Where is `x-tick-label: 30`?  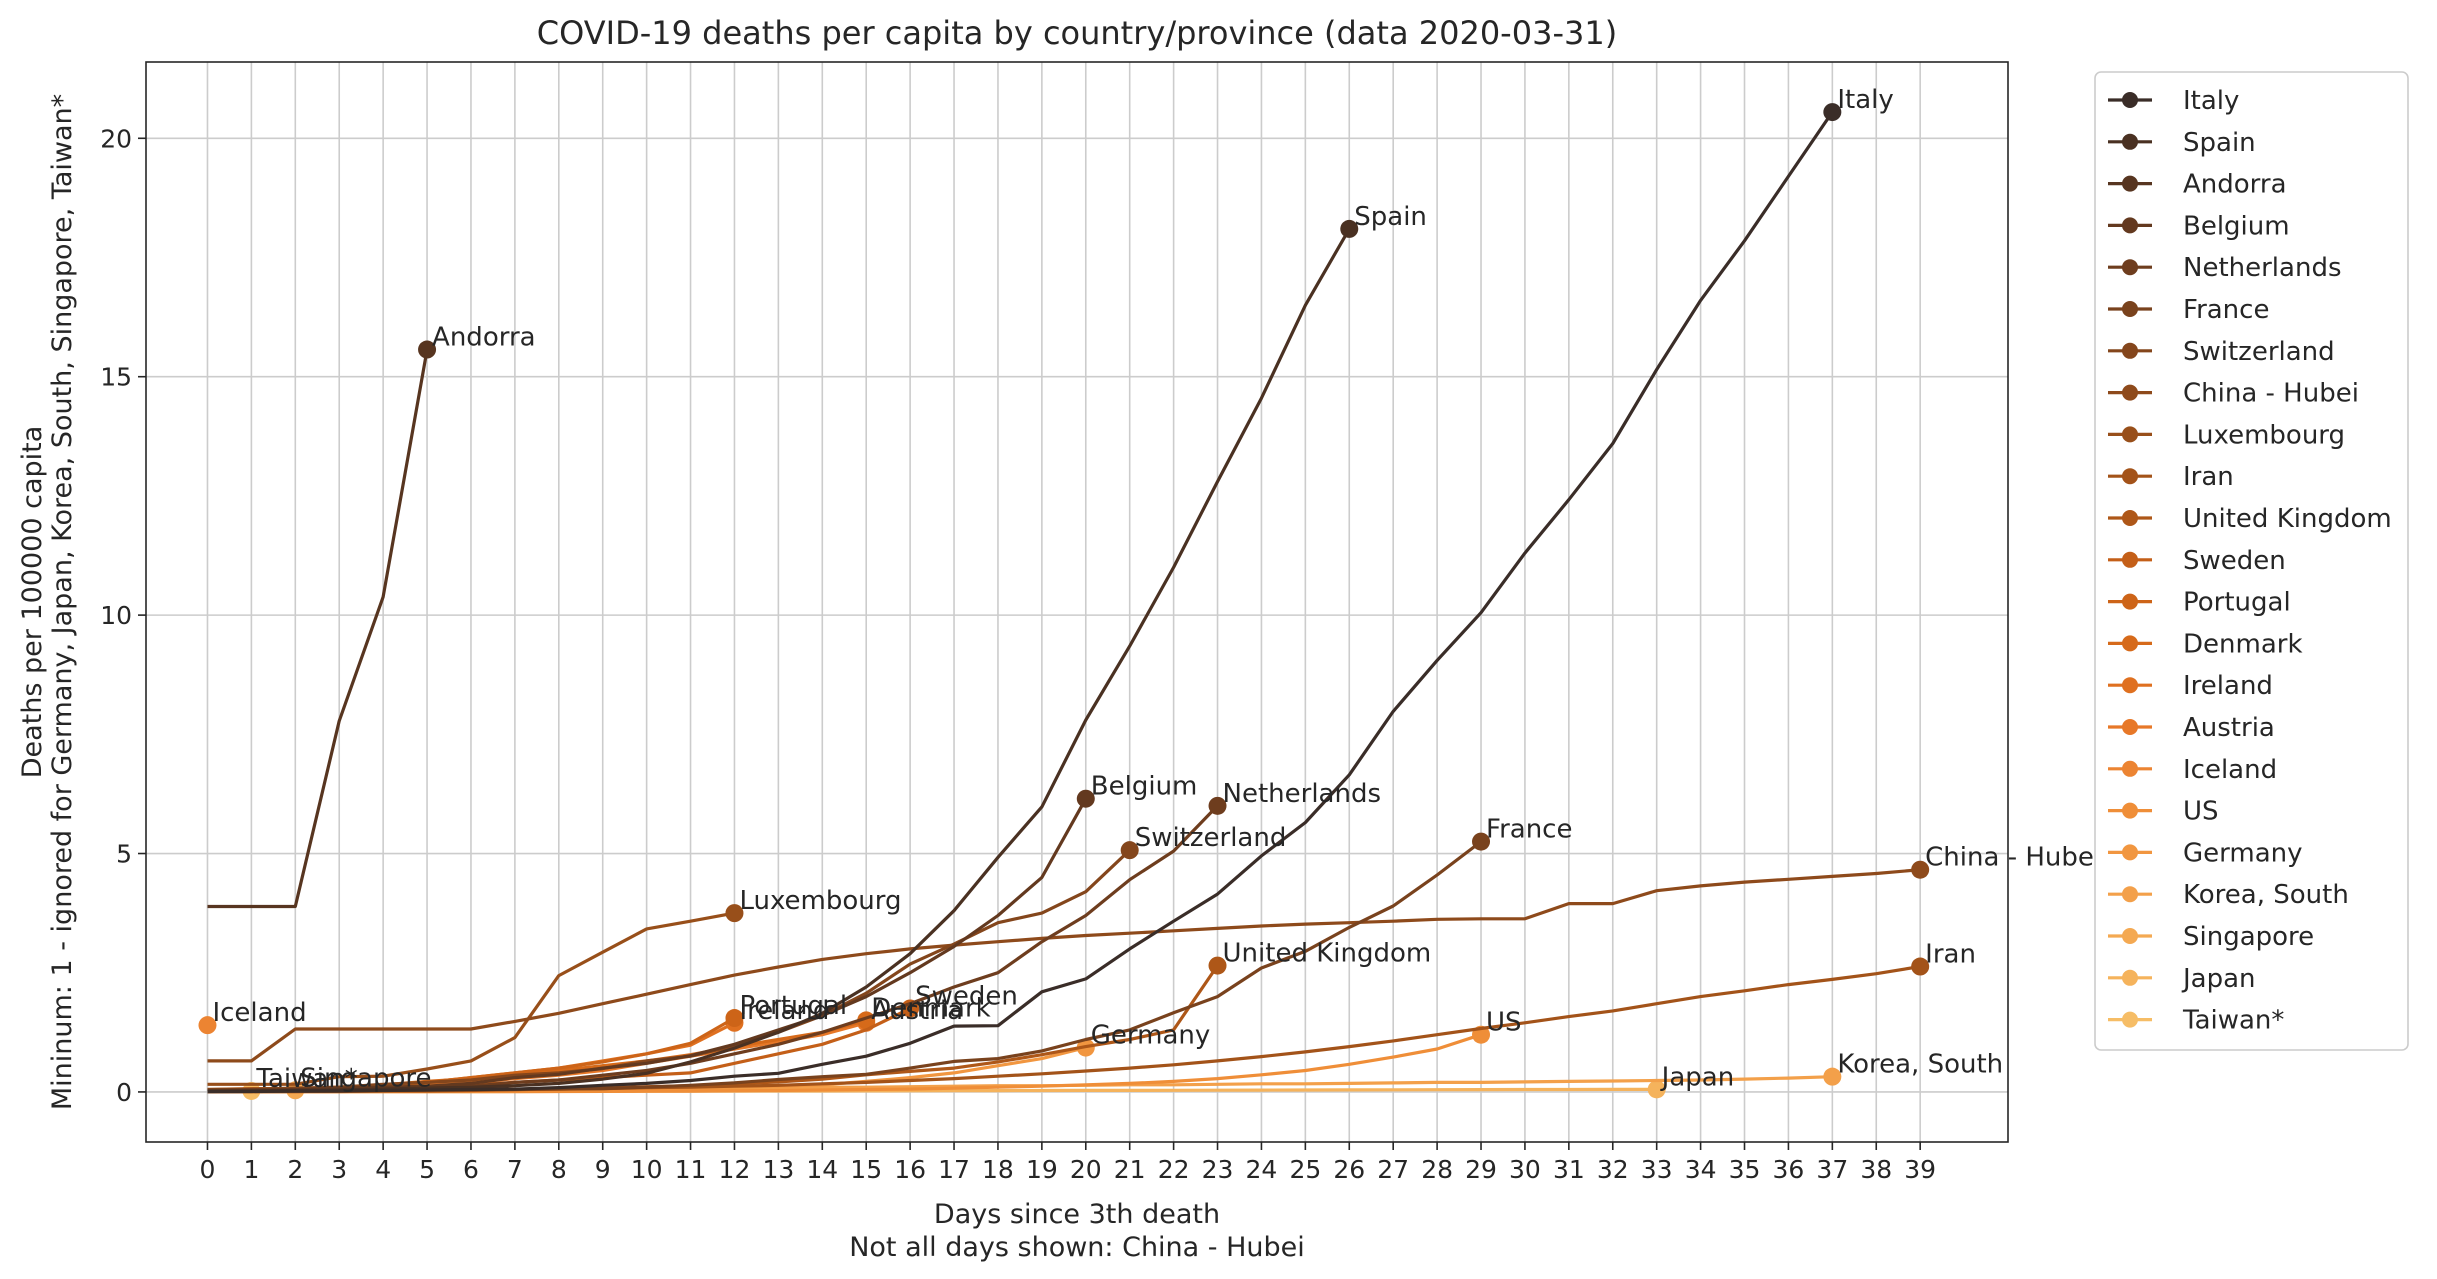 x-tick-label: 30 is located at coordinates (1525, 1169).